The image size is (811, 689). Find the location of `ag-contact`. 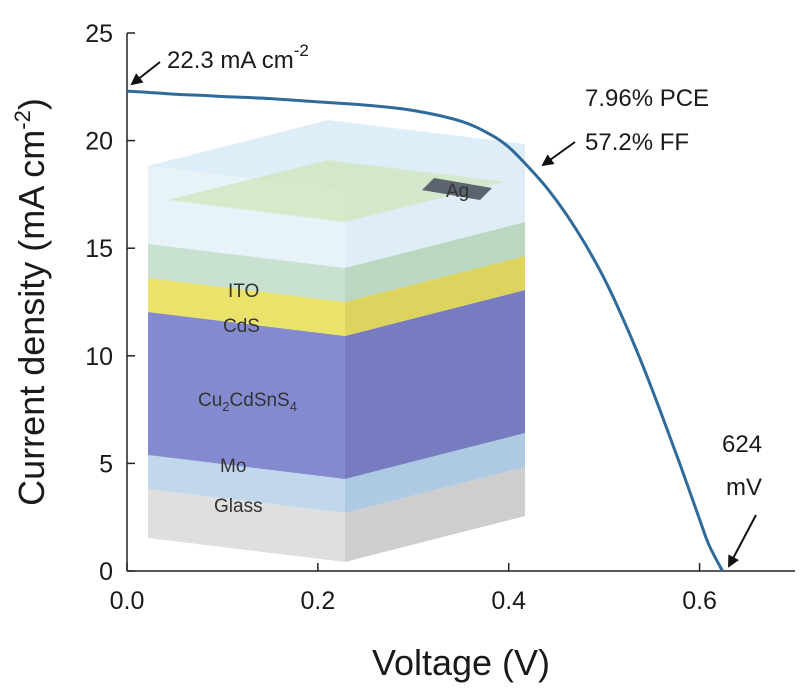

ag-contact is located at coordinates (457, 189).